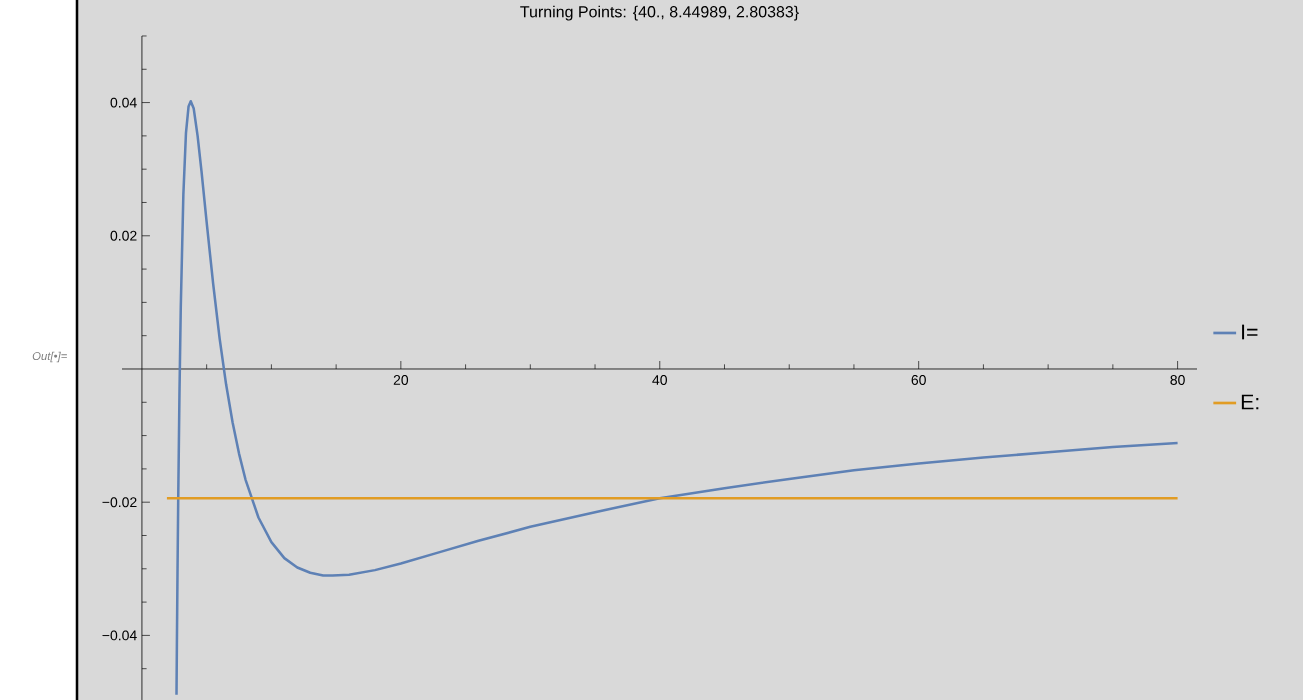  I want to click on x-tick-label: 60, so click(918, 380).